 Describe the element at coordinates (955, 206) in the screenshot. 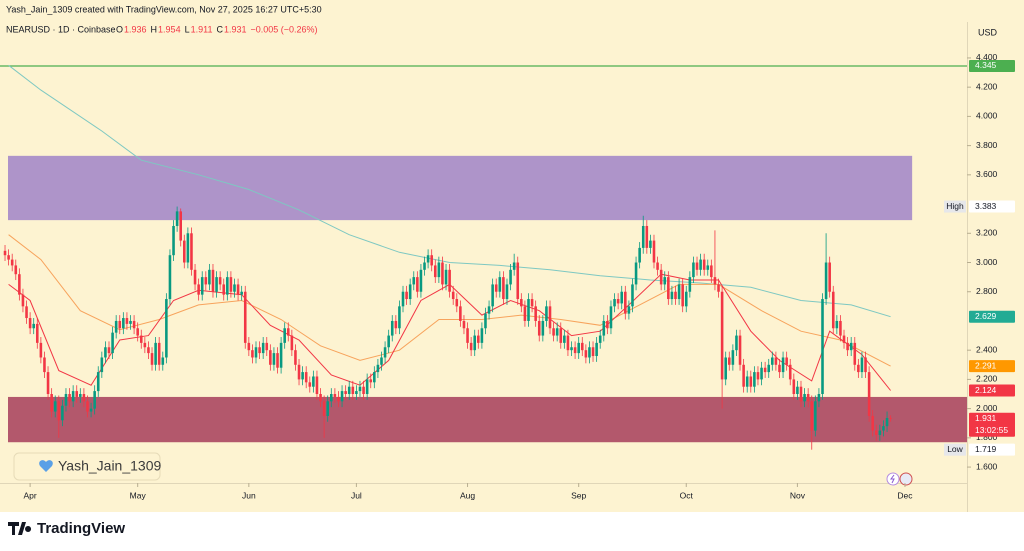

I see `price-label-title-box` at that location.